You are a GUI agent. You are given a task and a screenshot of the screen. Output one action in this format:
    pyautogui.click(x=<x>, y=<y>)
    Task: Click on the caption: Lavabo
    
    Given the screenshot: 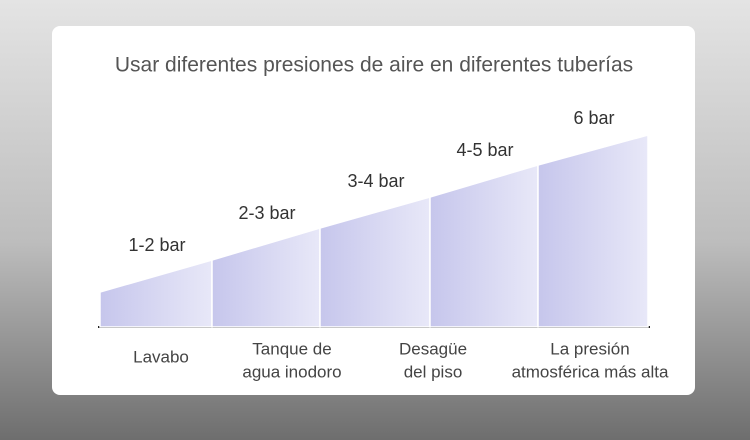 What is the action you would take?
    pyautogui.click(x=161, y=356)
    